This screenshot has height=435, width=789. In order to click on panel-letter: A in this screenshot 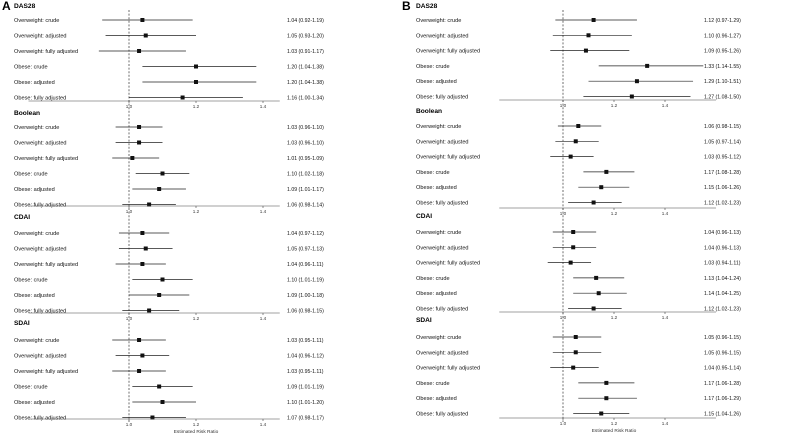, I will do `click(6, 6)`.